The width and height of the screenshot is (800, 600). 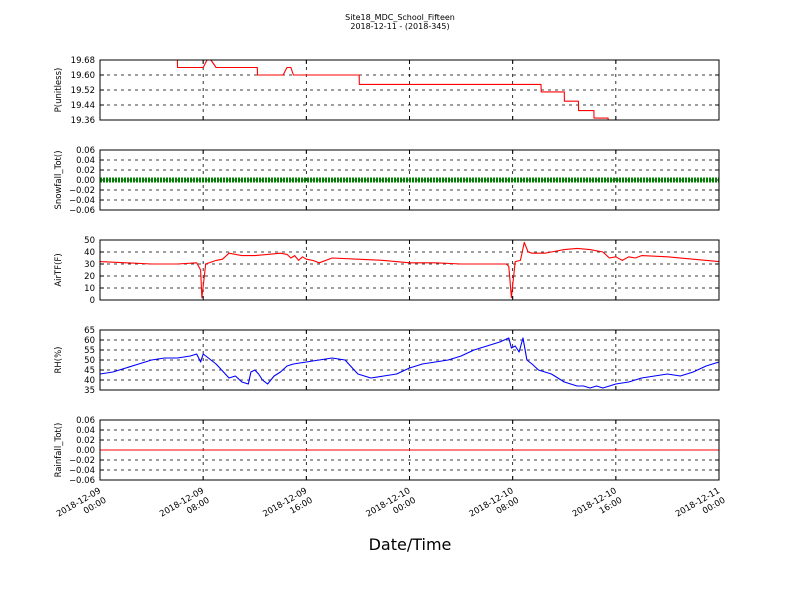 What do you see at coordinates (83, 61) in the screenshot?
I see `y-tick-label: 19.68` at bounding box center [83, 61].